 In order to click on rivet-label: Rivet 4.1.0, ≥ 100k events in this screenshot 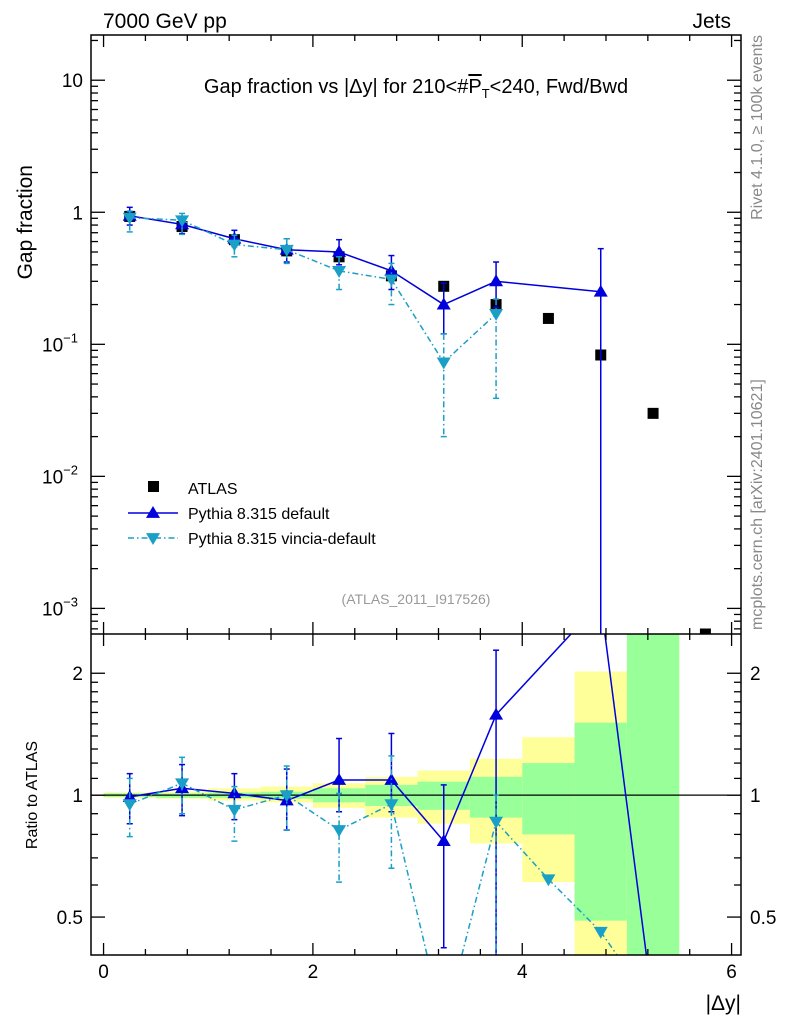, I will do `click(757, 127)`.